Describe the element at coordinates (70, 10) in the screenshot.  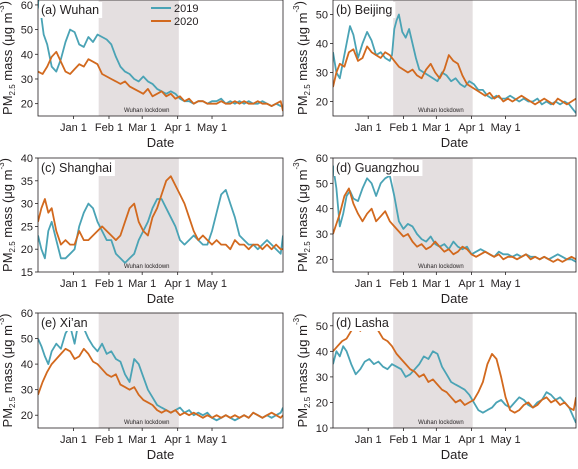
I see `panel-title: (a) Wuhan` at that location.